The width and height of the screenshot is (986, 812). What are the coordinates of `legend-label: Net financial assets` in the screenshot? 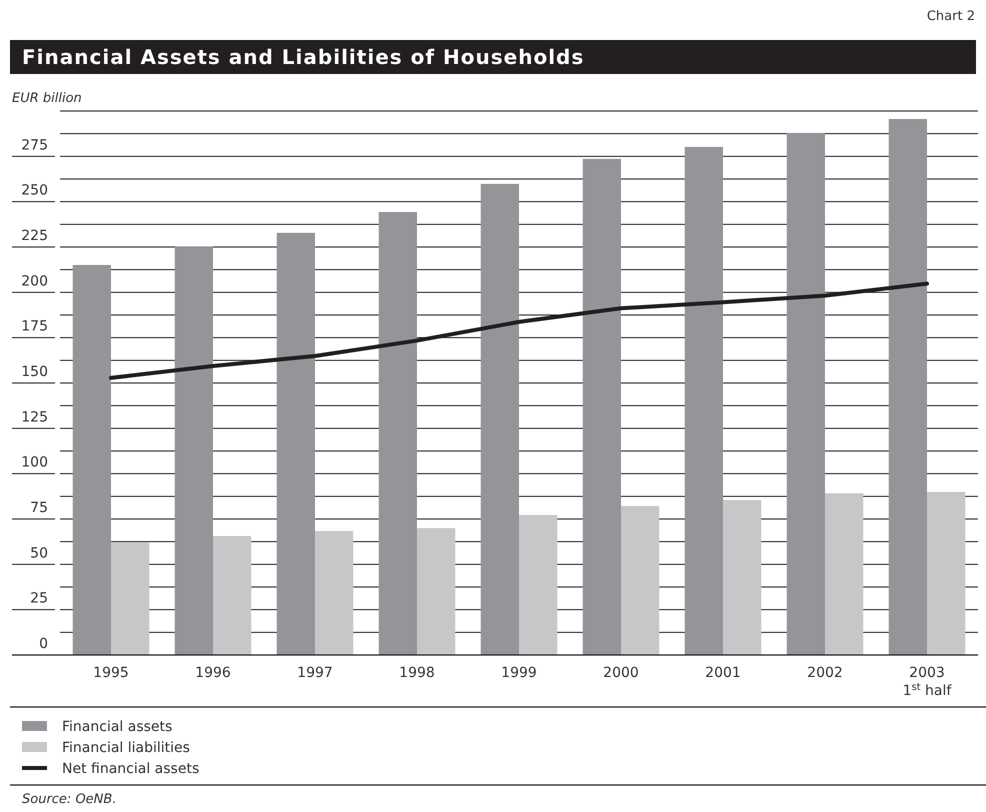 It's located at (131, 769).